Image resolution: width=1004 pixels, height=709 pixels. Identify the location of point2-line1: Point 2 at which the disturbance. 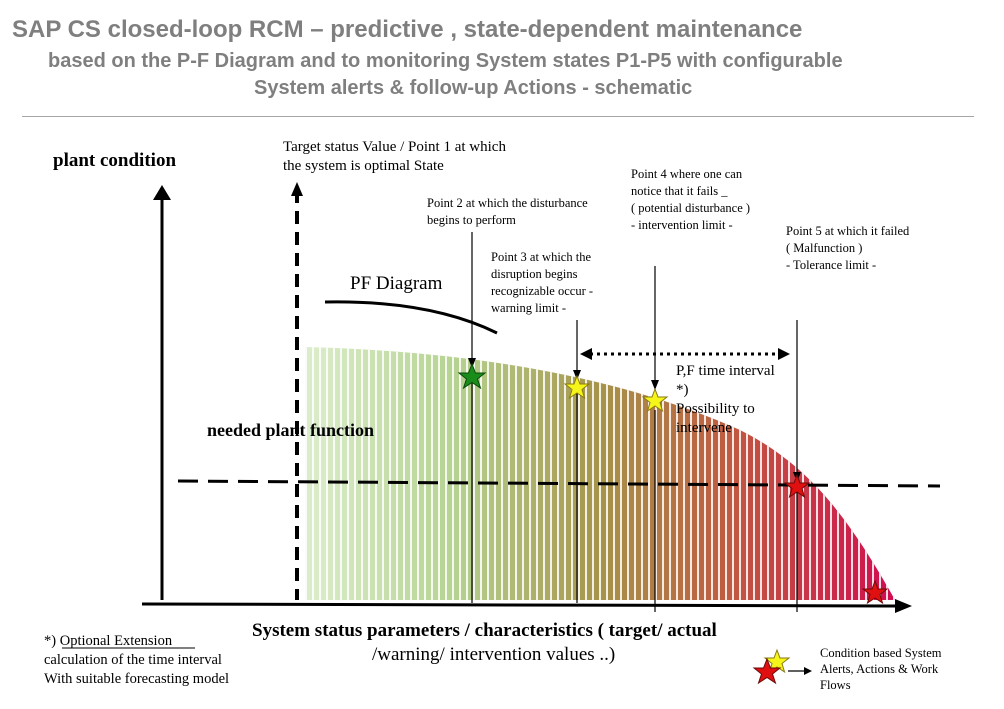
(507, 203).